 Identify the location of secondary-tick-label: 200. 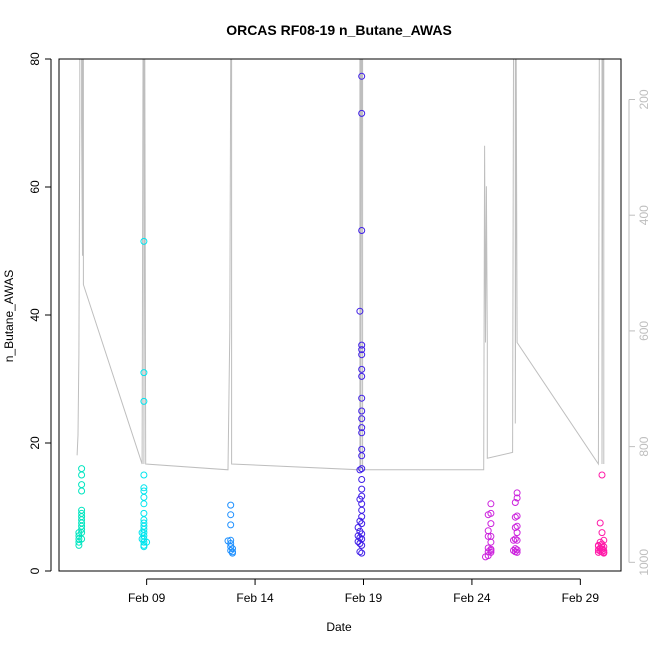
(643, 99).